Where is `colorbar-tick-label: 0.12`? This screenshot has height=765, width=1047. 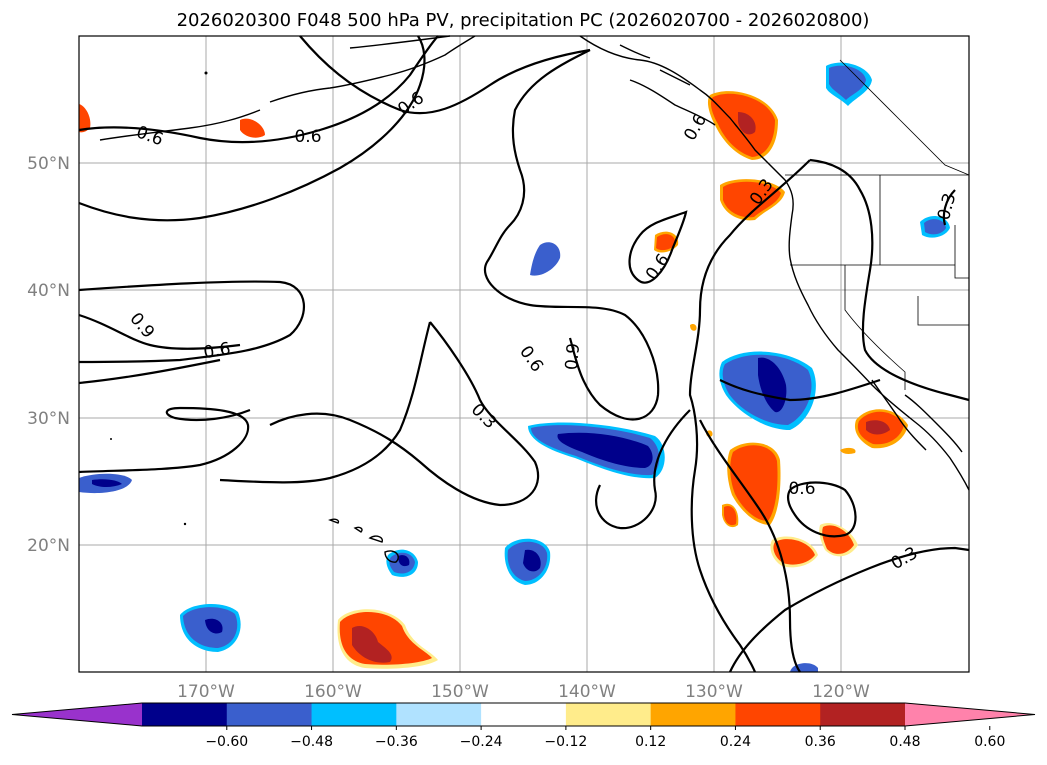 colorbar-tick-label: 0.12 is located at coordinates (650, 742).